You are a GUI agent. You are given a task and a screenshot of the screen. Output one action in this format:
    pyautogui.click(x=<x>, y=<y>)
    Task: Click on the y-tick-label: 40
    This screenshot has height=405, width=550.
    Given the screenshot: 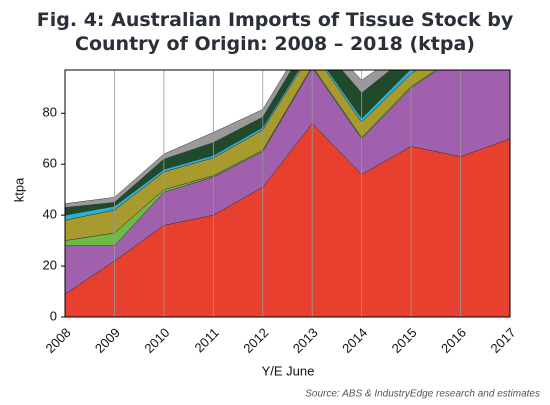 What is the action you would take?
    pyautogui.click(x=50, y=214)
    